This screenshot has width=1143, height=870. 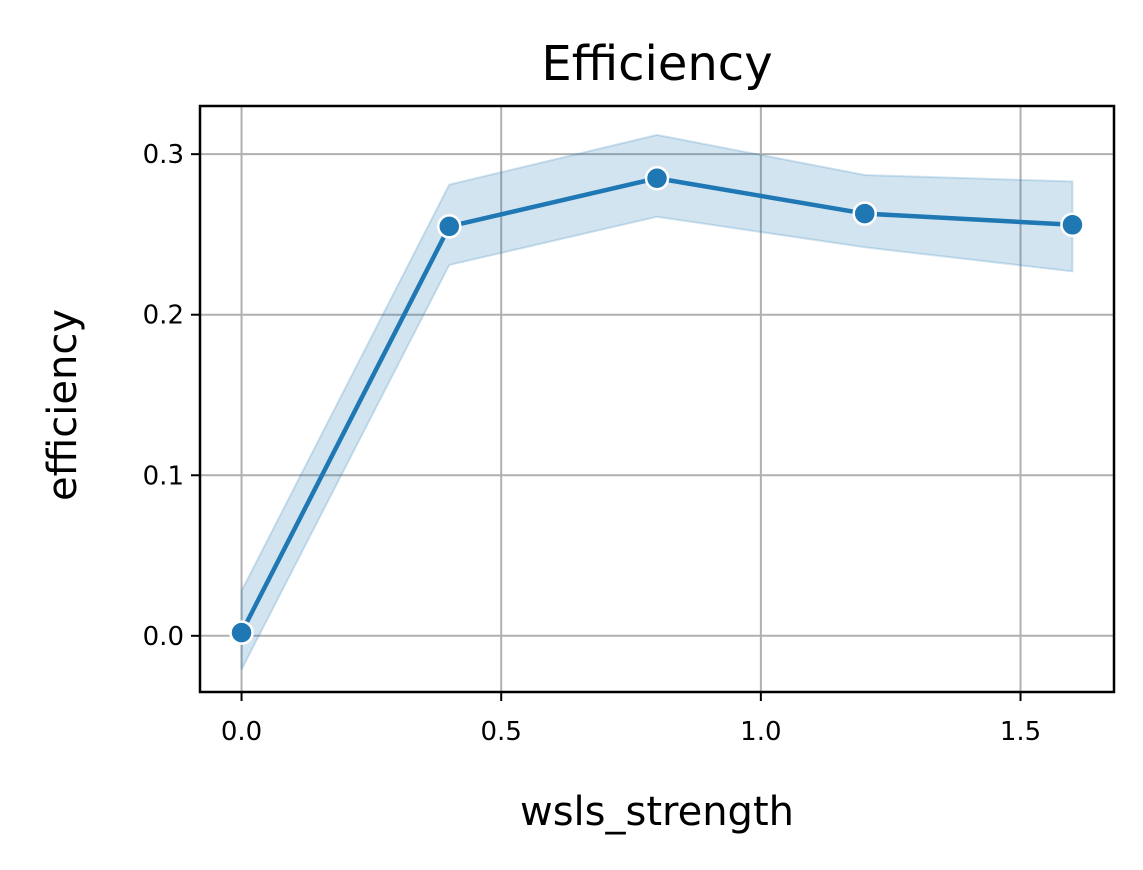 I want to click on x-tick-label-1: 0.5, so click(x=501, y=732).